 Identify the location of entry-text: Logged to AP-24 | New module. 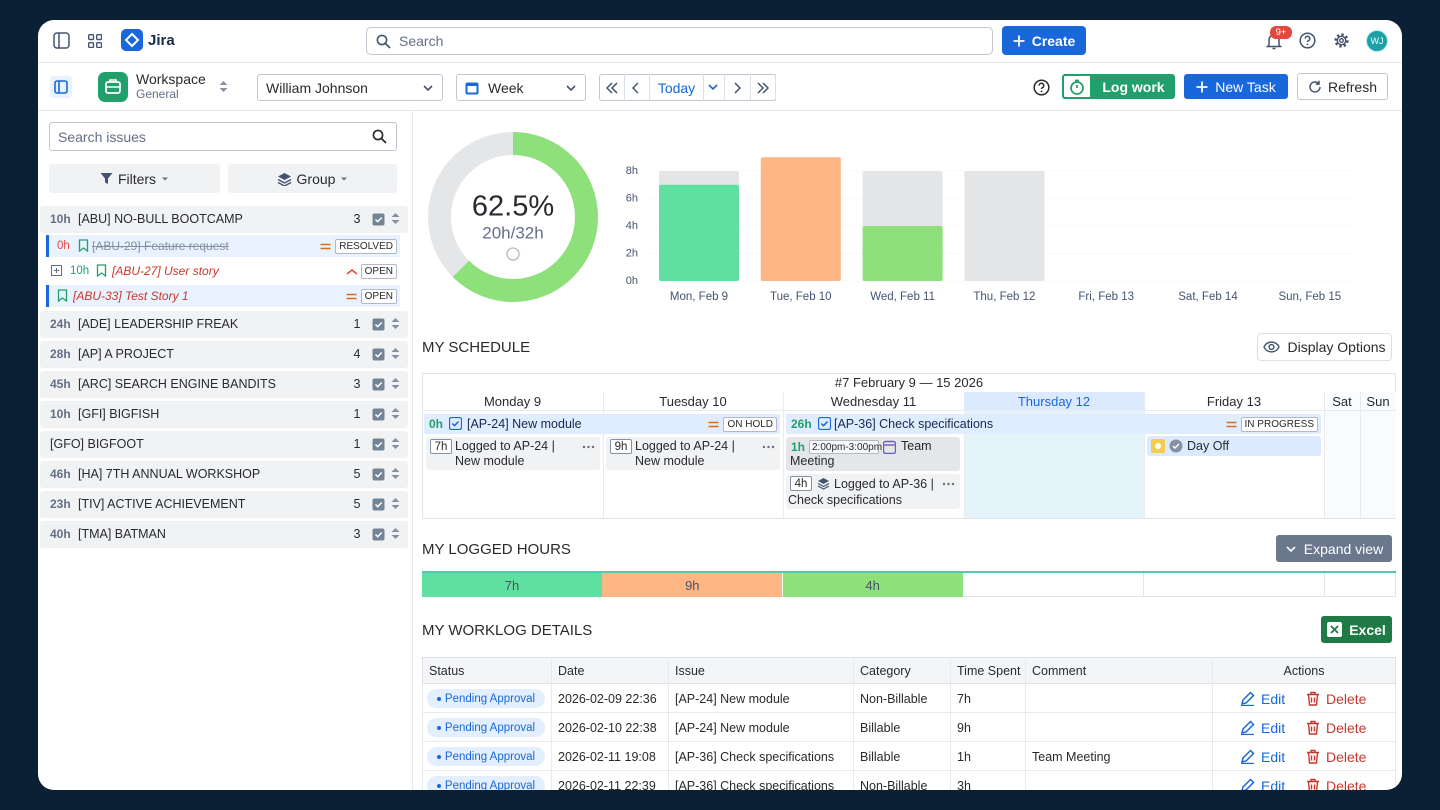
(685, 453).